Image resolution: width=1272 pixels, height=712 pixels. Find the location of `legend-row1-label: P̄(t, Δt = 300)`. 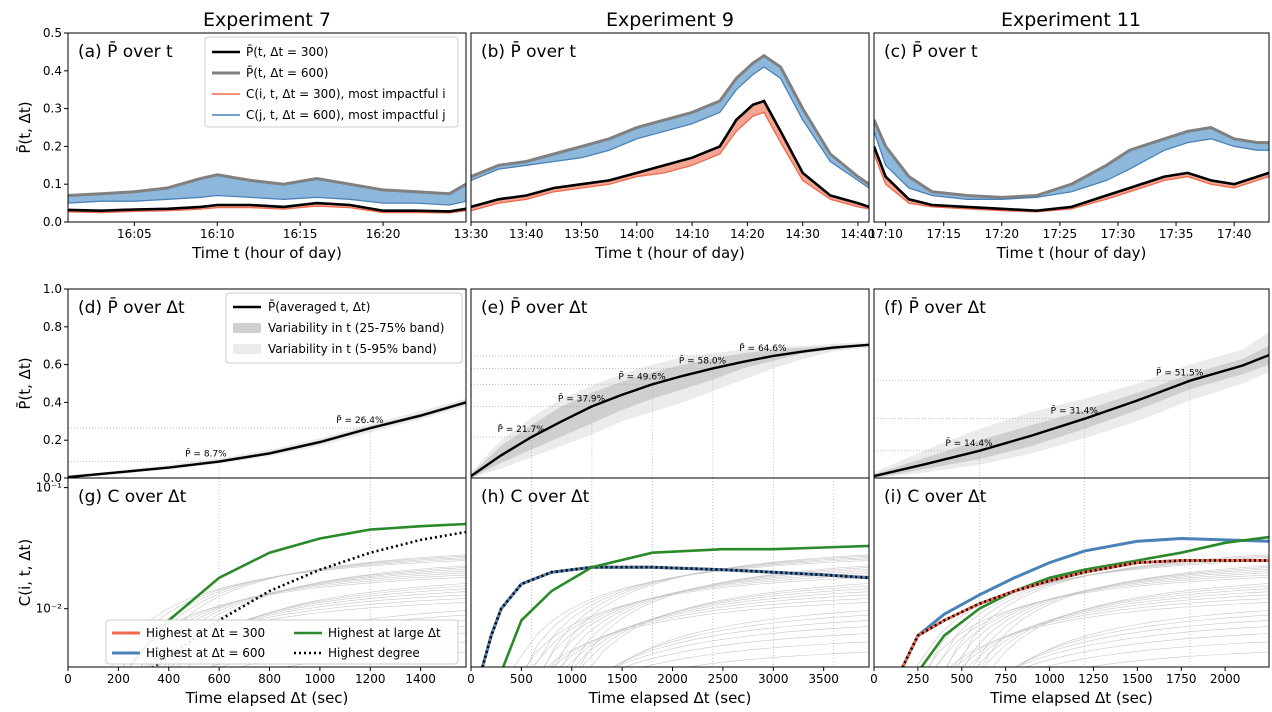

legend-row1-label: P̄(t, Δt = 300) is located at coordinates (287, 52).